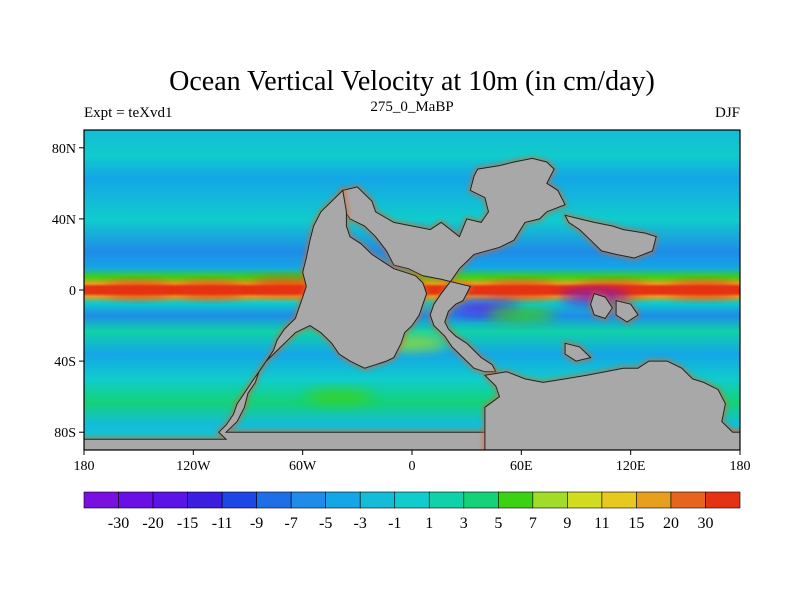 This screenshot has width=800, height=600. I want to click on colorbar-label-8: -1, so click(394, 523).